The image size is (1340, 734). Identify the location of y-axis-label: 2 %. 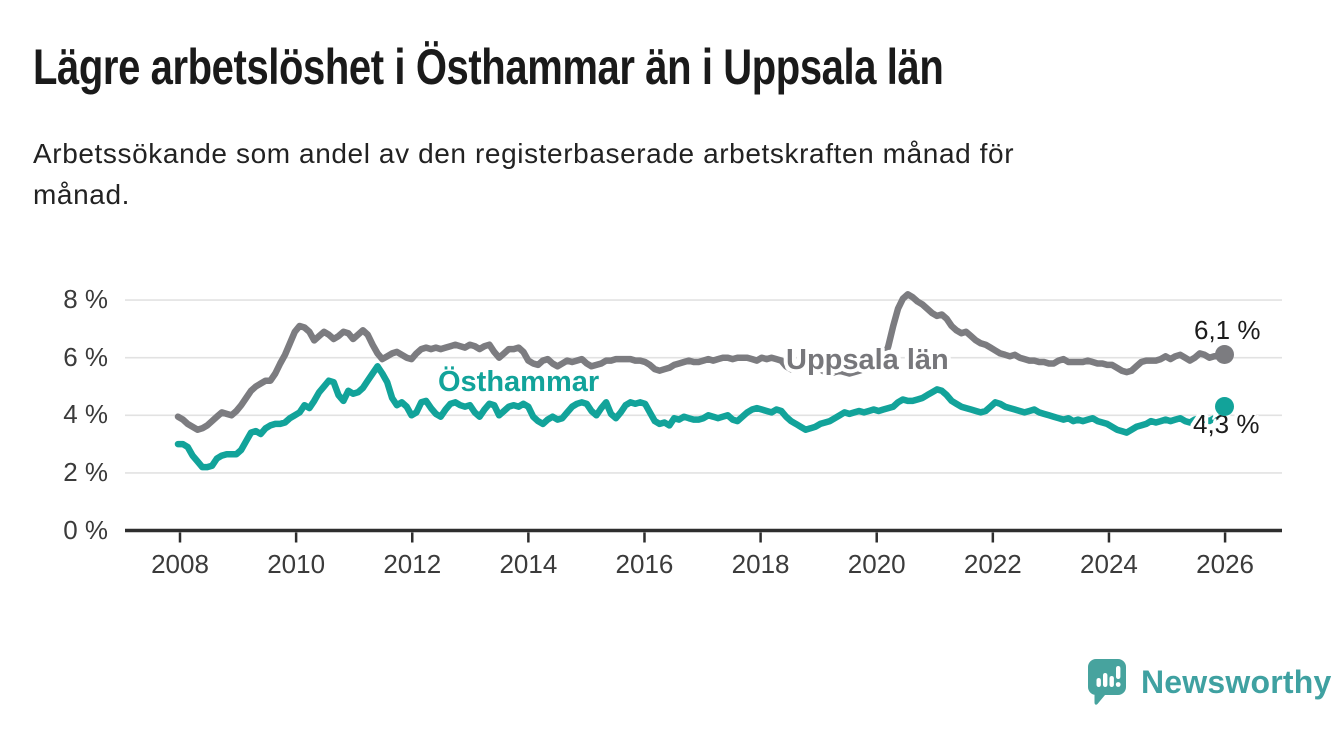
(85, 471).